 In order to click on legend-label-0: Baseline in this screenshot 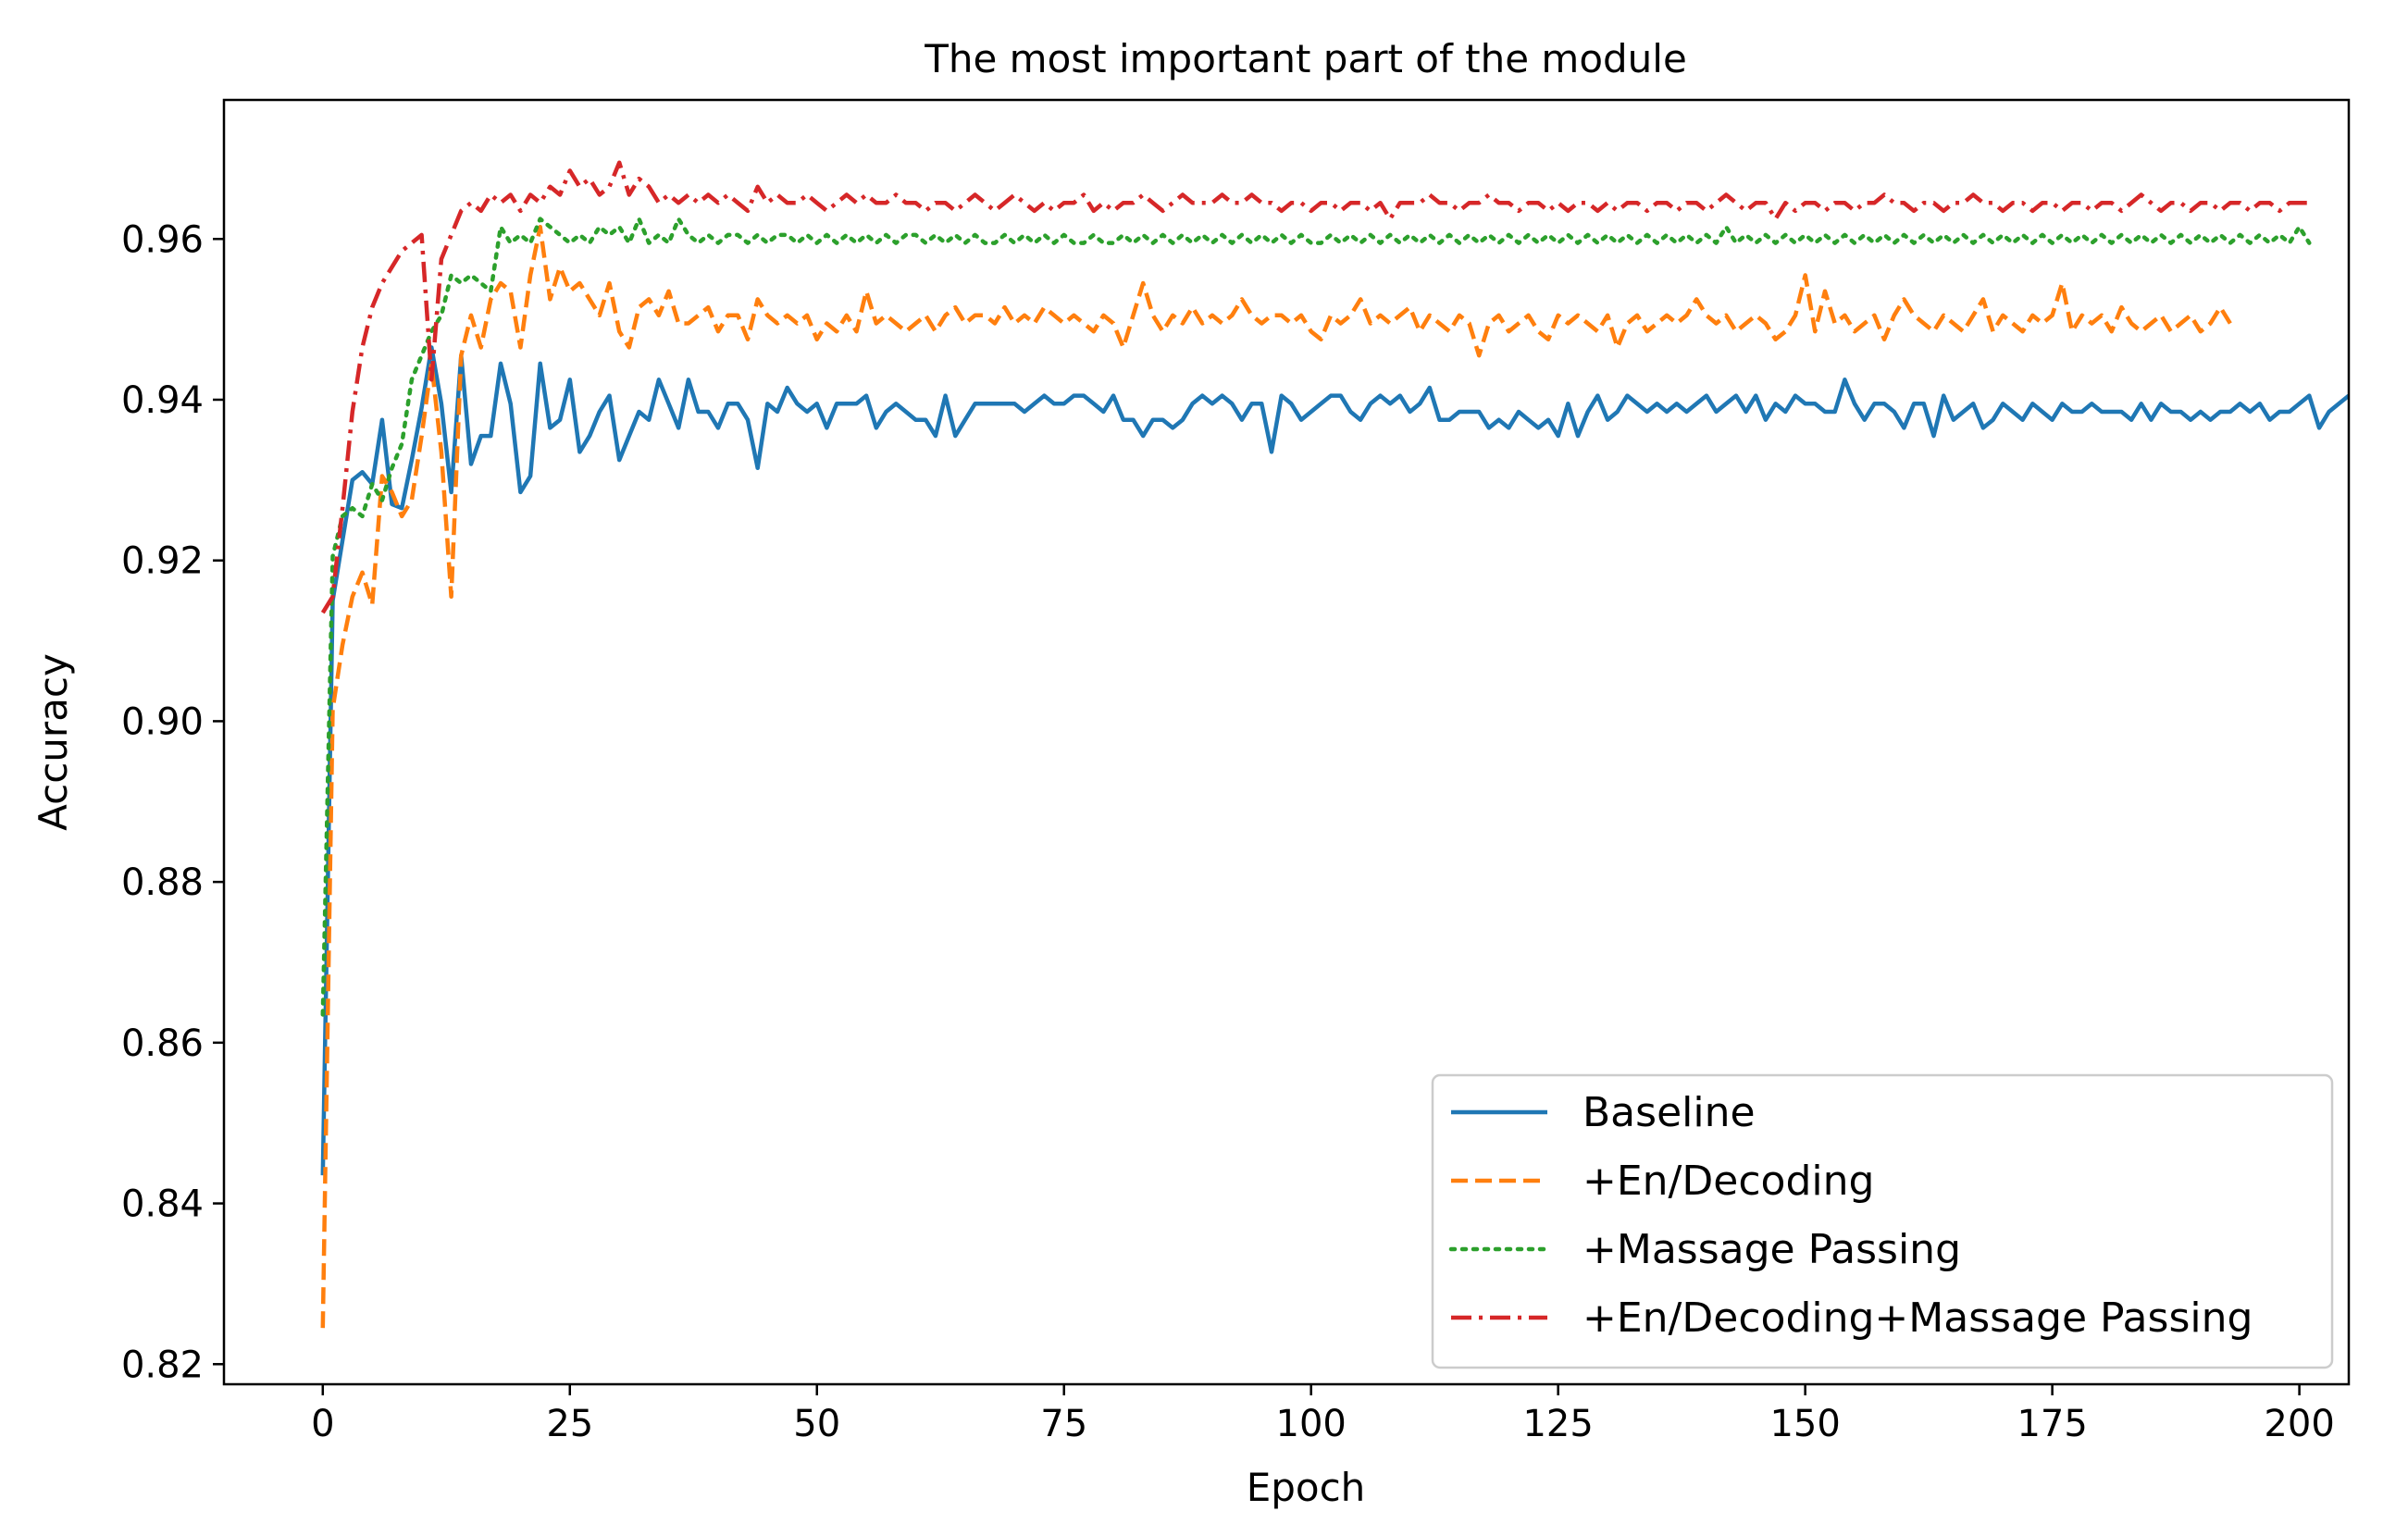, I will do `click(1669, 1112)`.